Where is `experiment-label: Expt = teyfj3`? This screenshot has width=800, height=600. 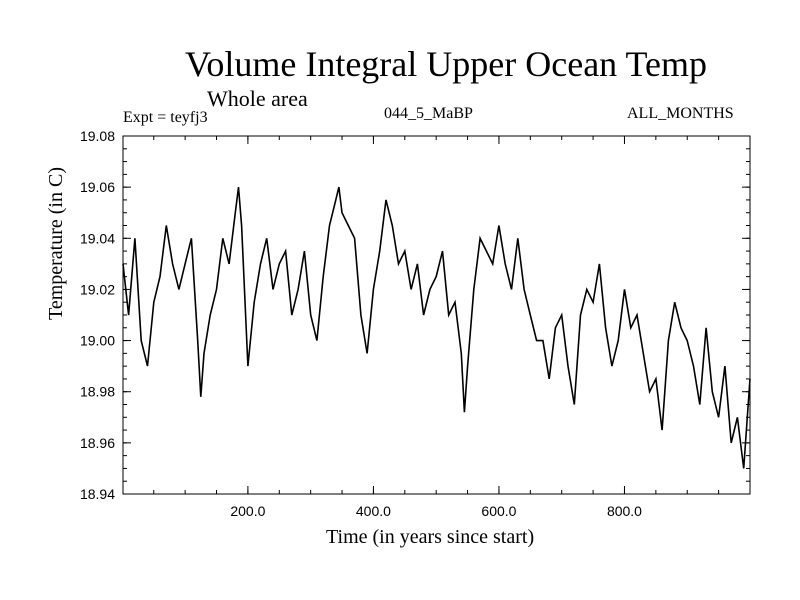 experiment-label: Expt = teyfj3 is located at coordinates (165, 117).